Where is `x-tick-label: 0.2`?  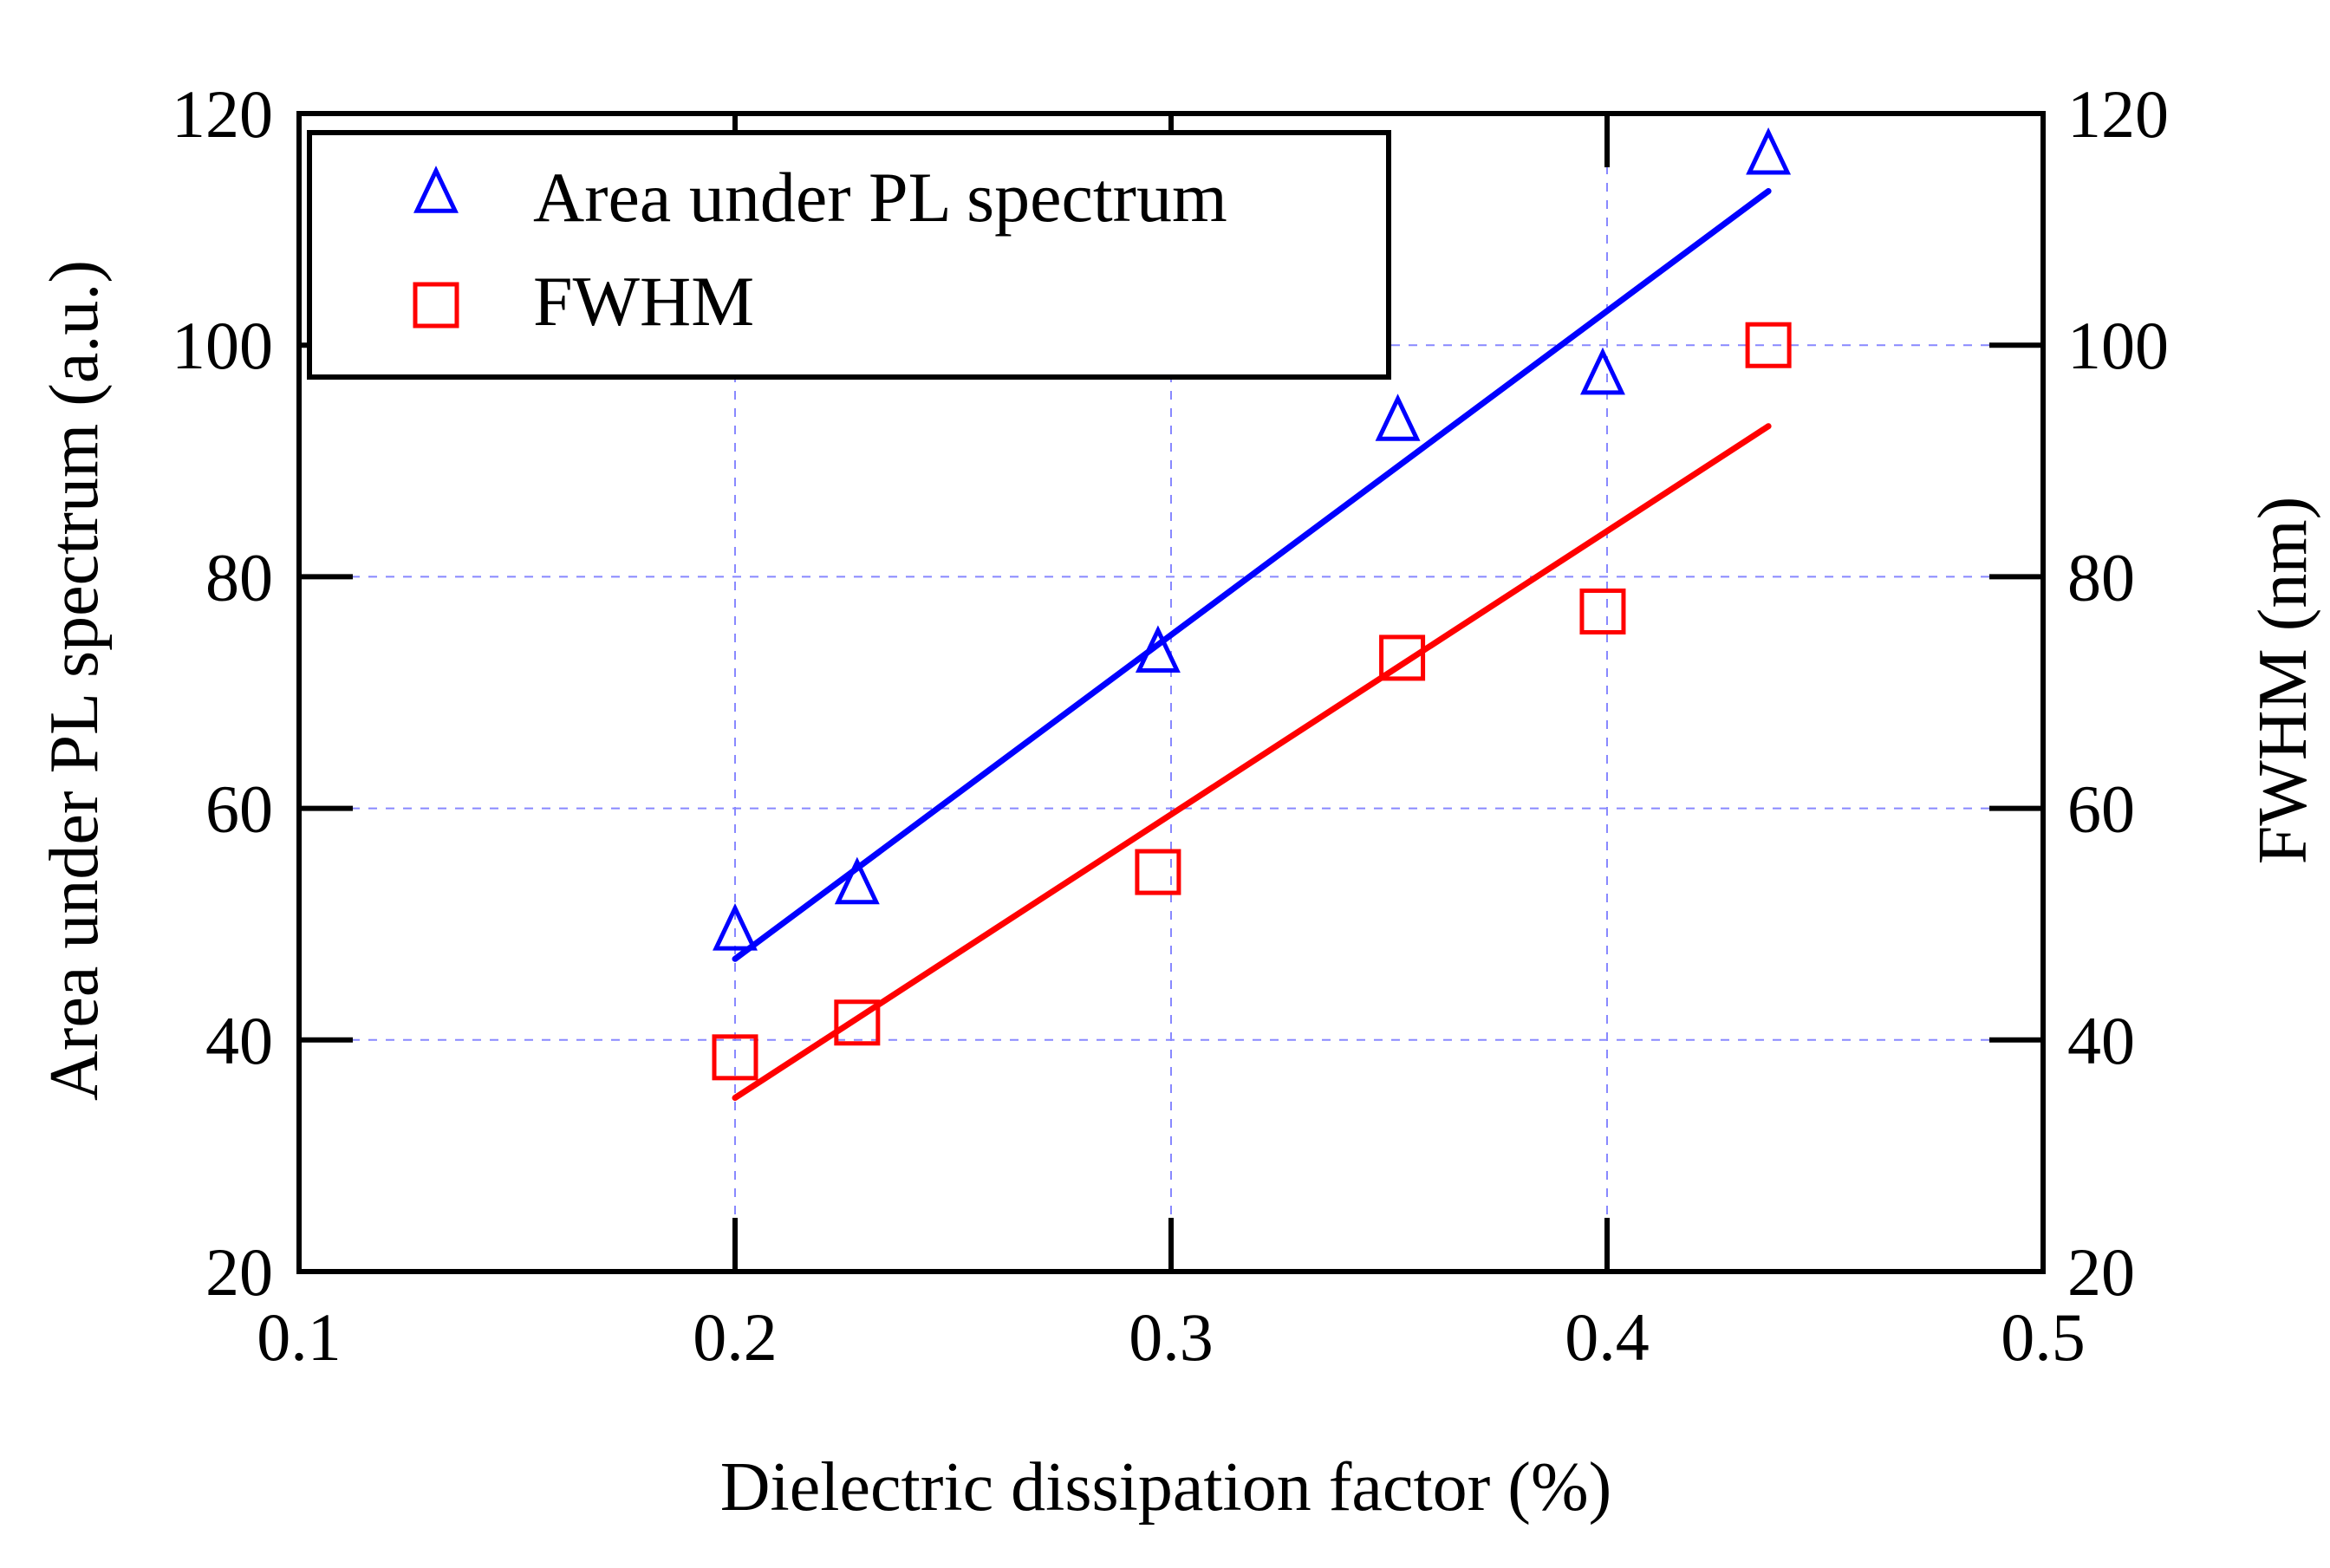
x-tick-label: 0.2 is located at coordinates (735, 1337).